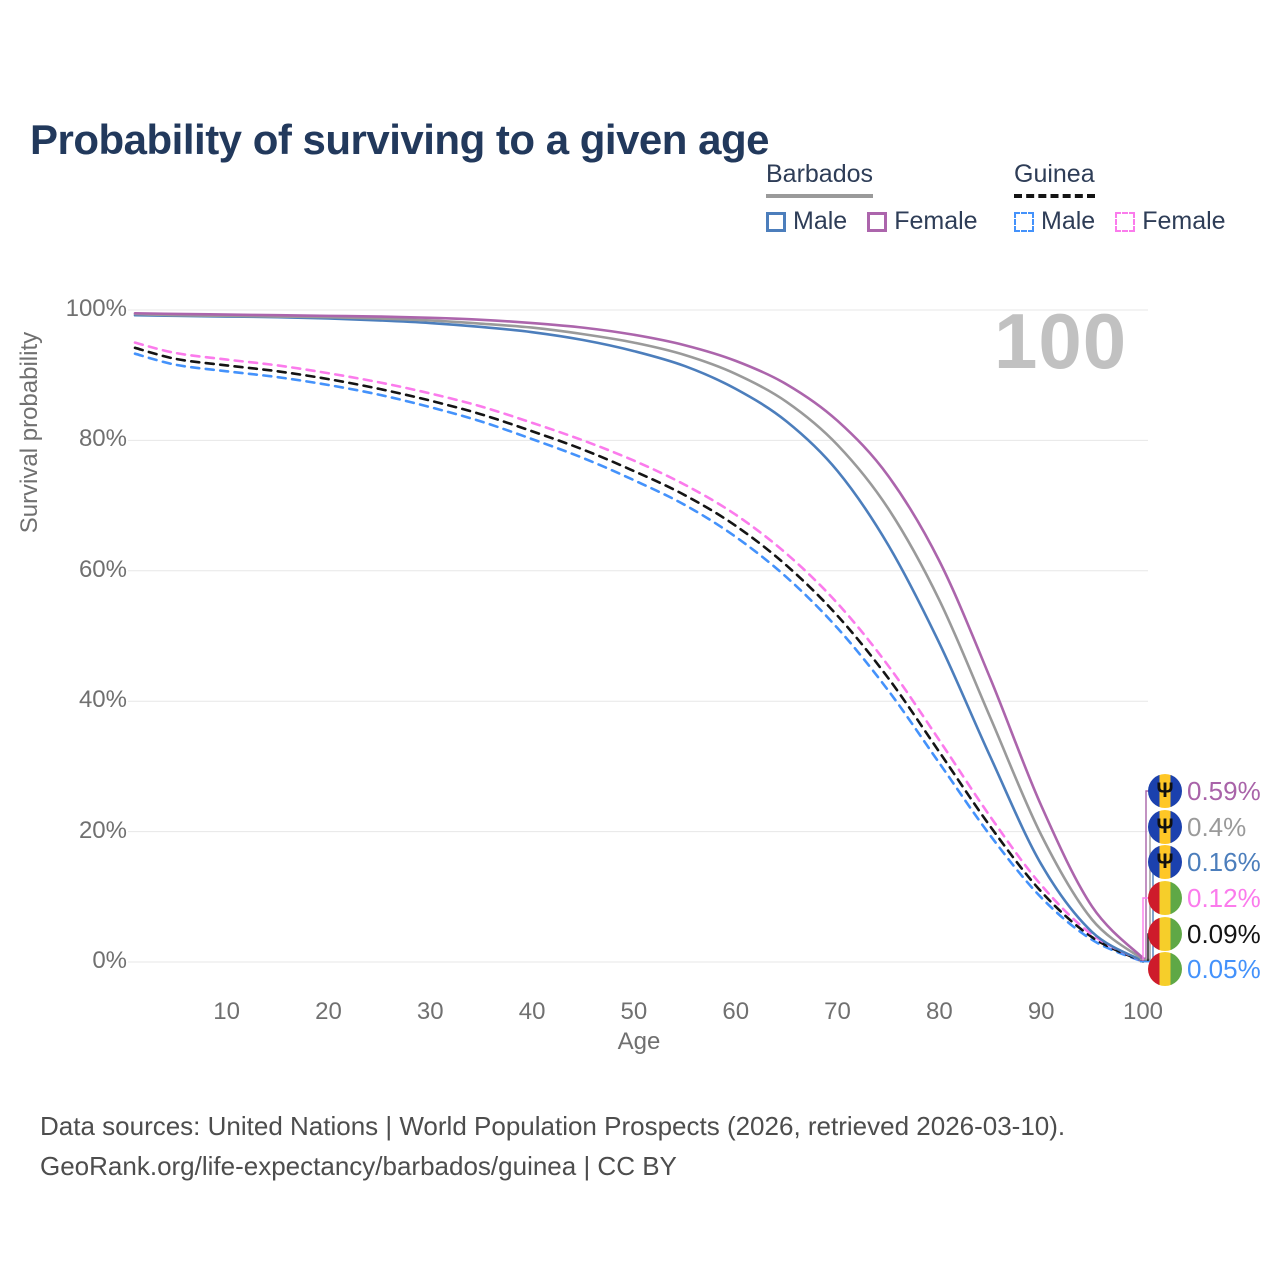 The image size is (1280, 1280). Describe the element at coordinates (1125, 221) in the screenshot. I see `guinea-female-swatch-icon` at that location.